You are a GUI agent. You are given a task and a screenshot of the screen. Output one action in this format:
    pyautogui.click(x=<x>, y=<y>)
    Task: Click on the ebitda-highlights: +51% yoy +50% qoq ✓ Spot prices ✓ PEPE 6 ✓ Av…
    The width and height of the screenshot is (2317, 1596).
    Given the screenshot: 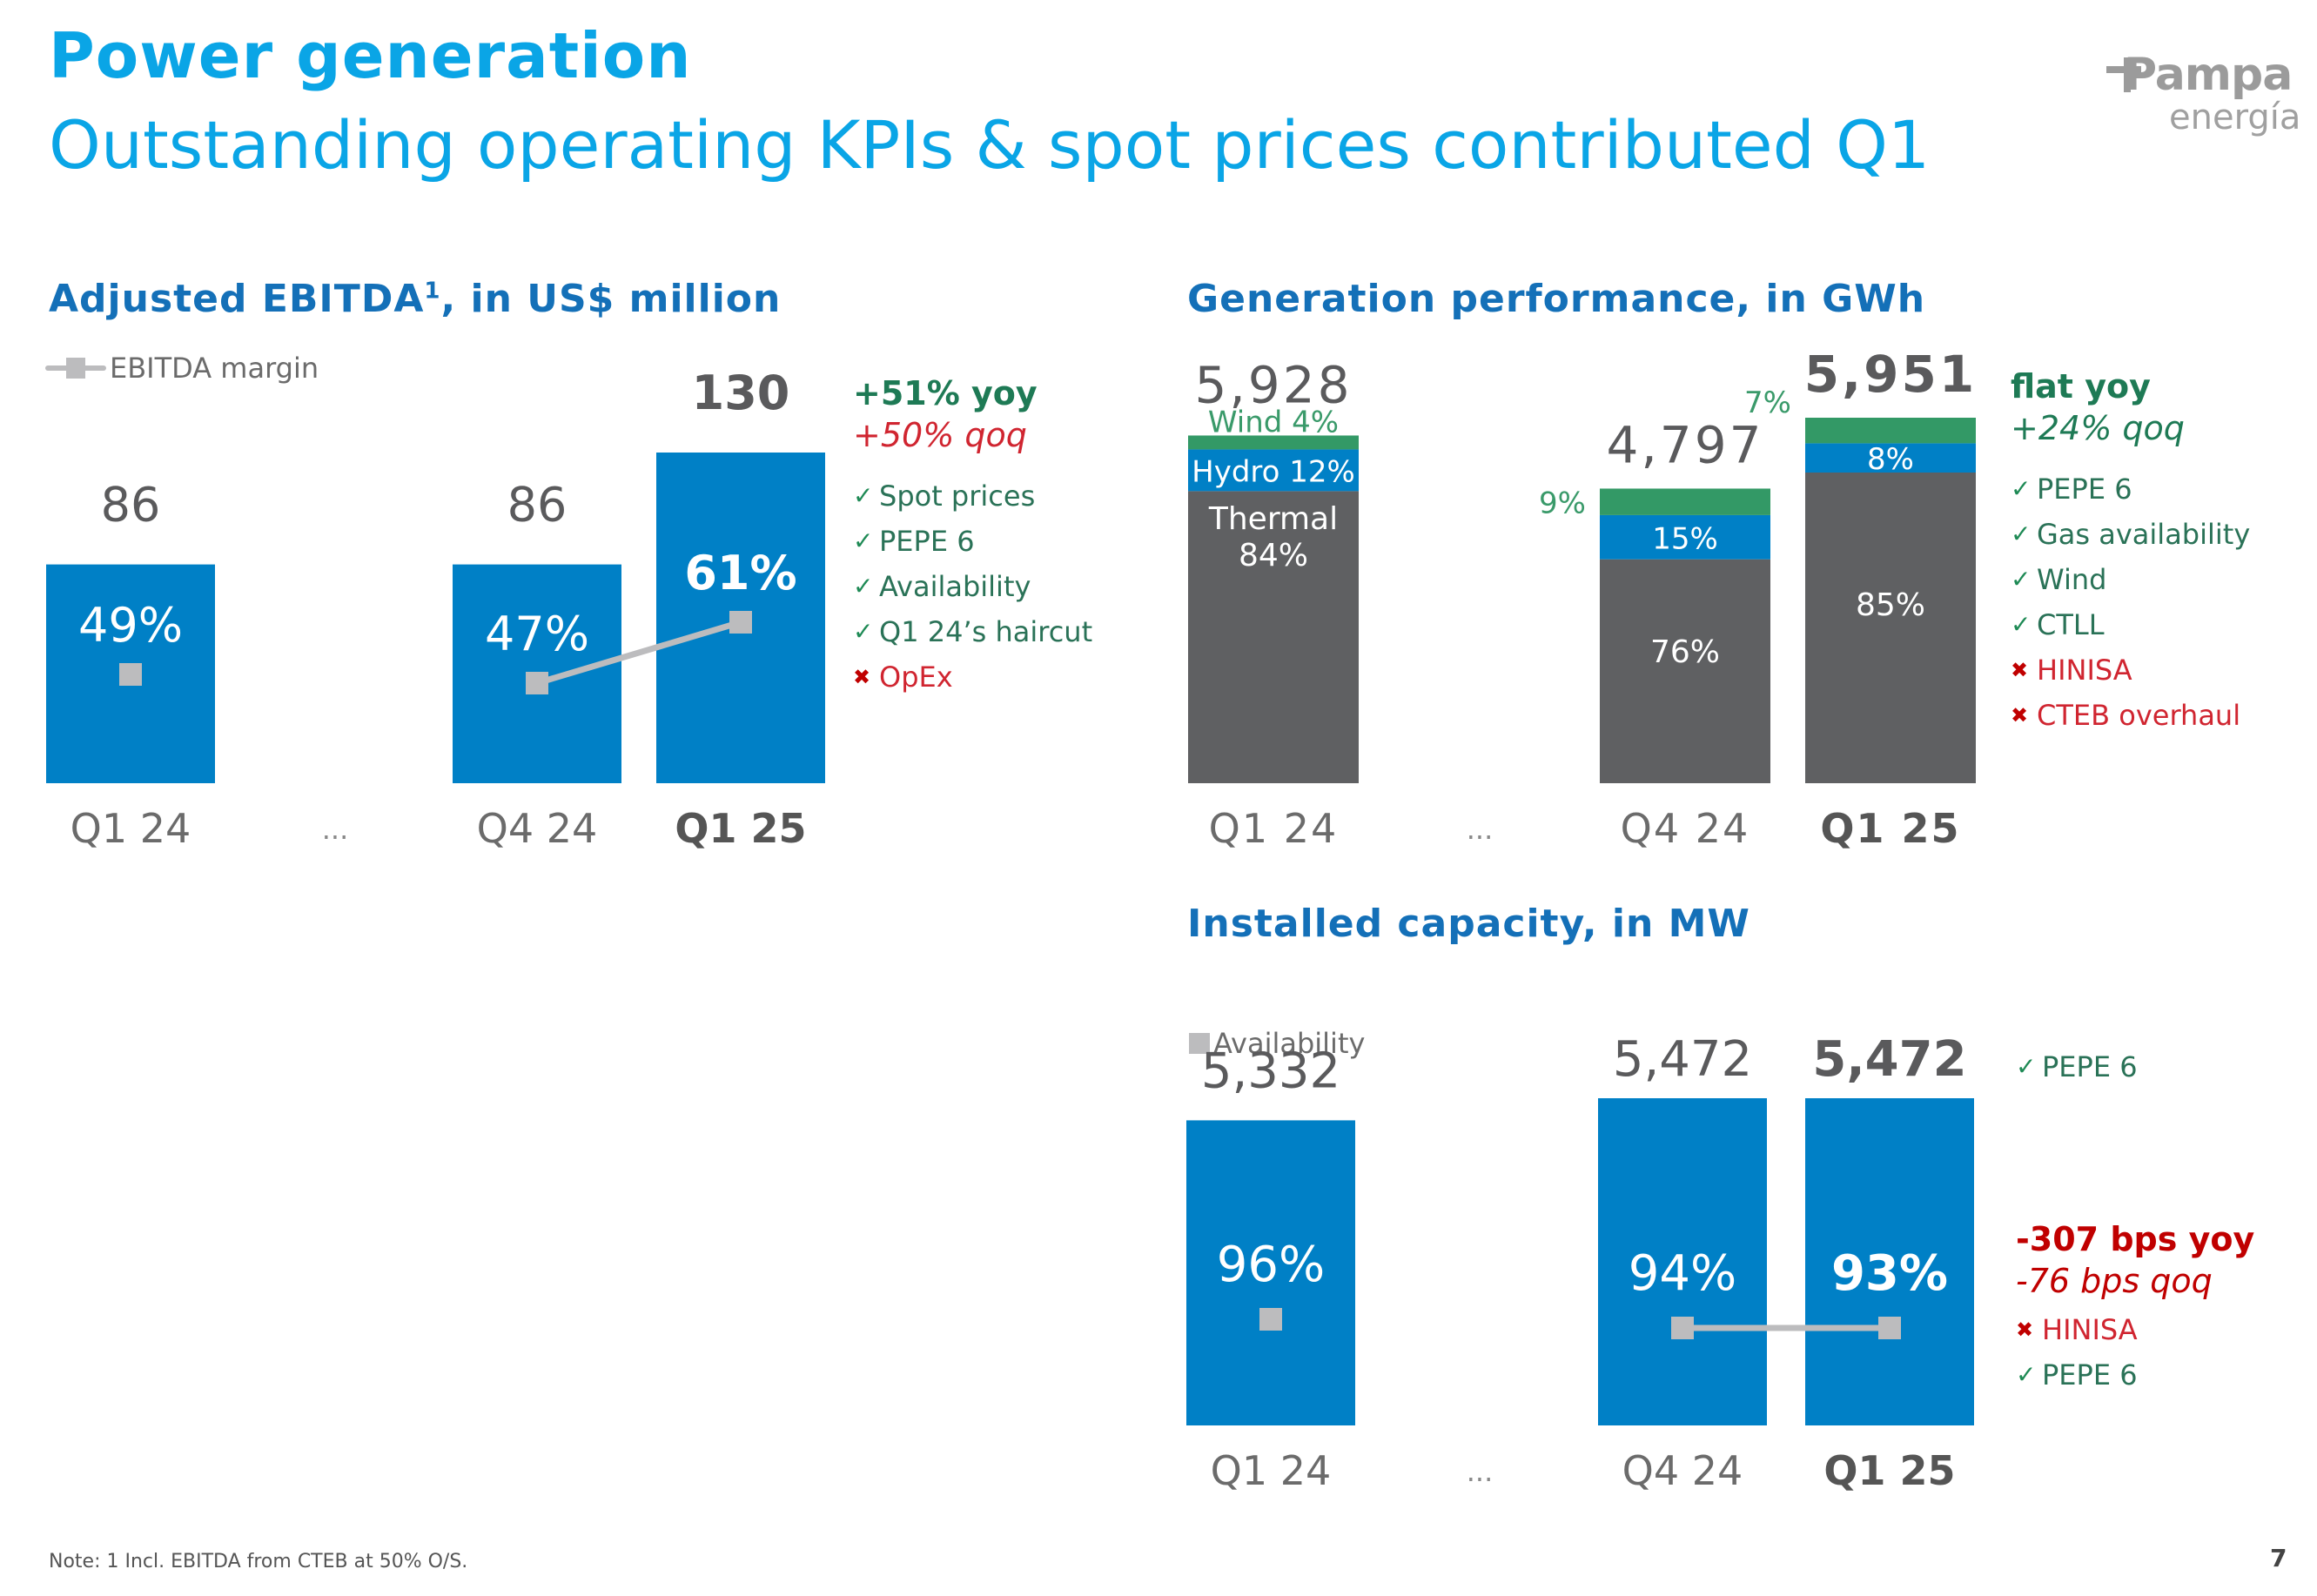 What is the action you would take?
    pyautogui.click(x=973, y=536)
    